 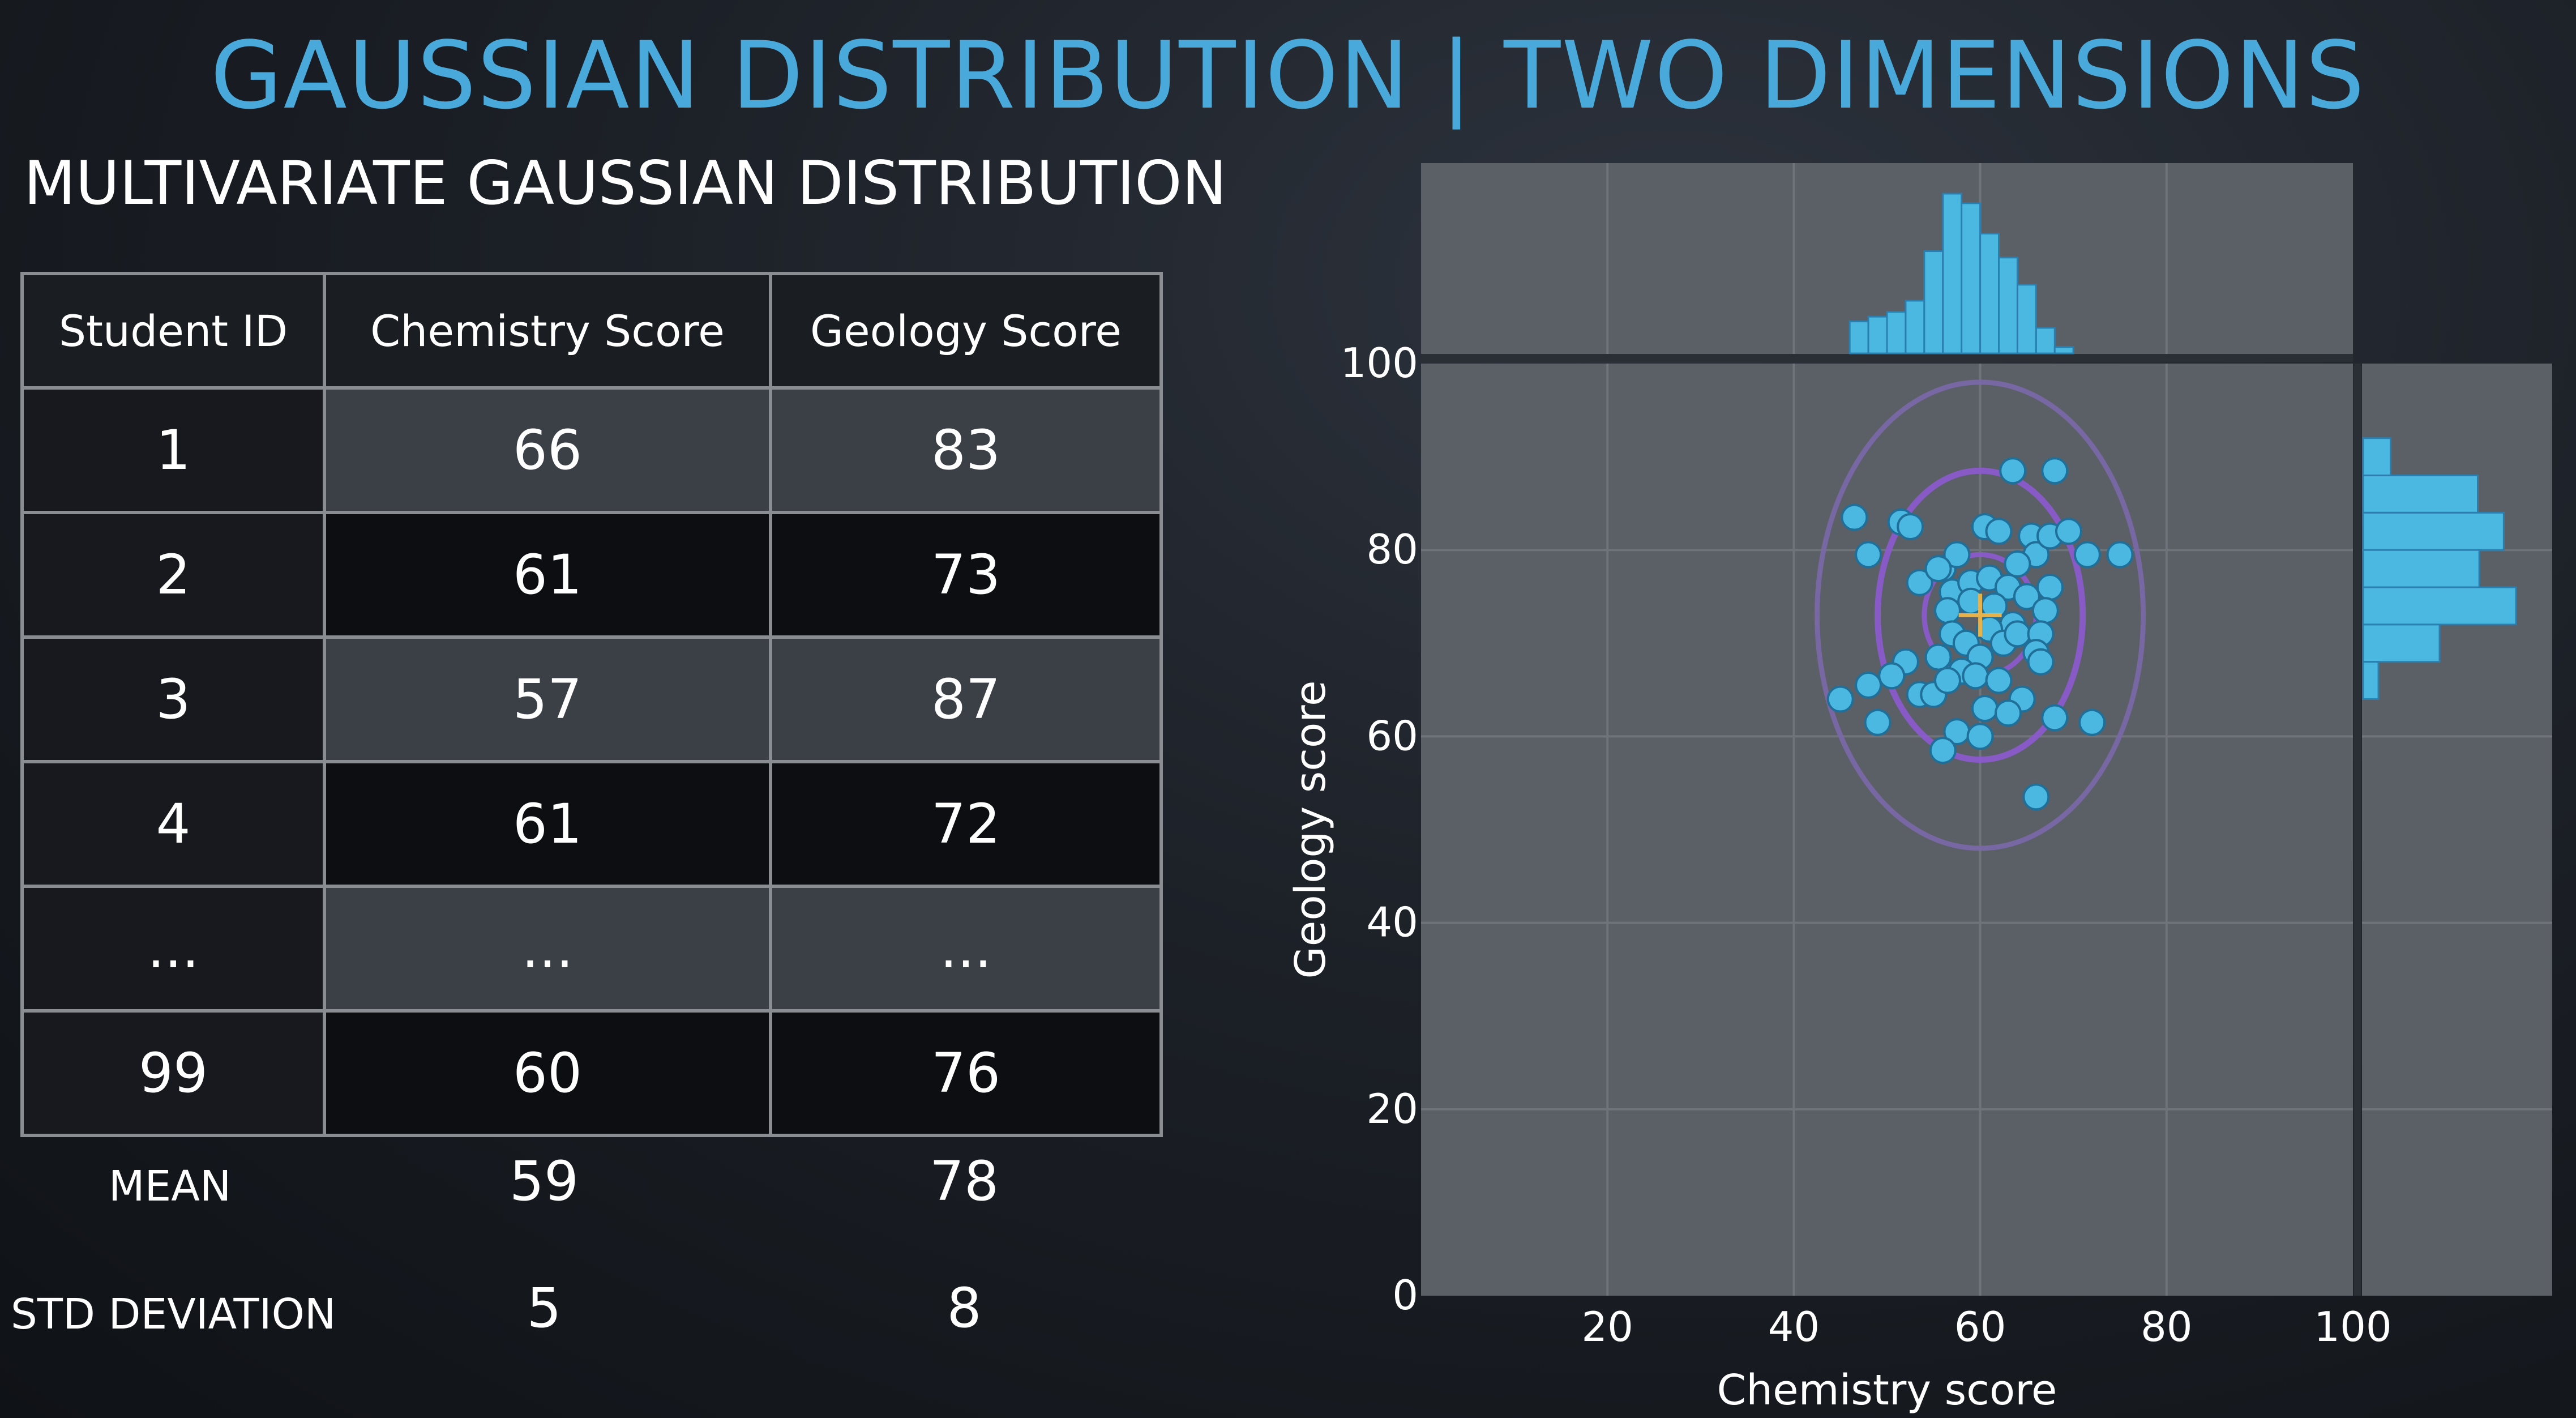 I want to click on chemistry-score-cell: 60, so click(x=547, y=1073).